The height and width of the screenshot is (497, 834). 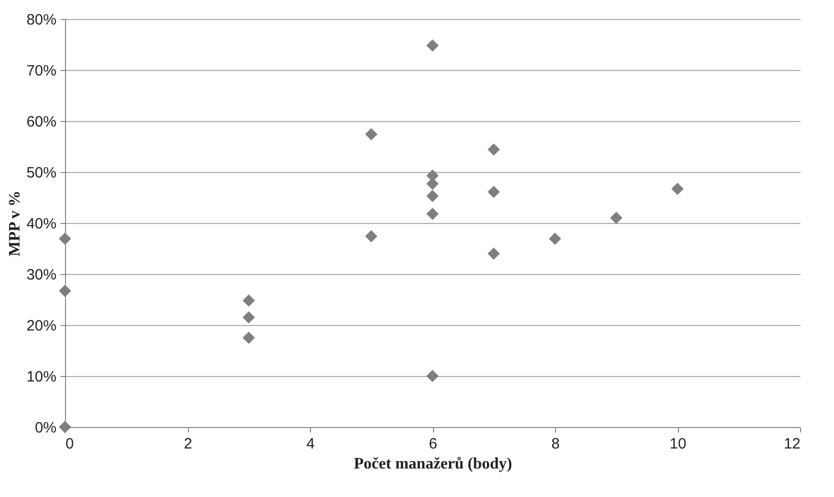 What do you see at coordinates (15, 223) in the screenshot?
I see `y-axis-title: MPP v %` at bounding box center [15, 223].